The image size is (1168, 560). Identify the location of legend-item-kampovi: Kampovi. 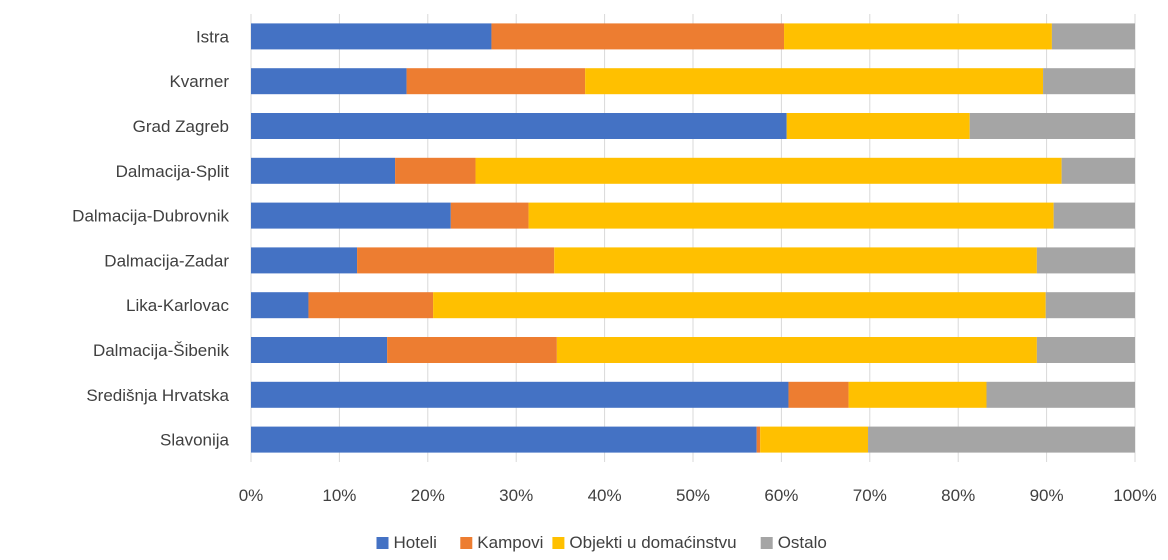
(501, 542).